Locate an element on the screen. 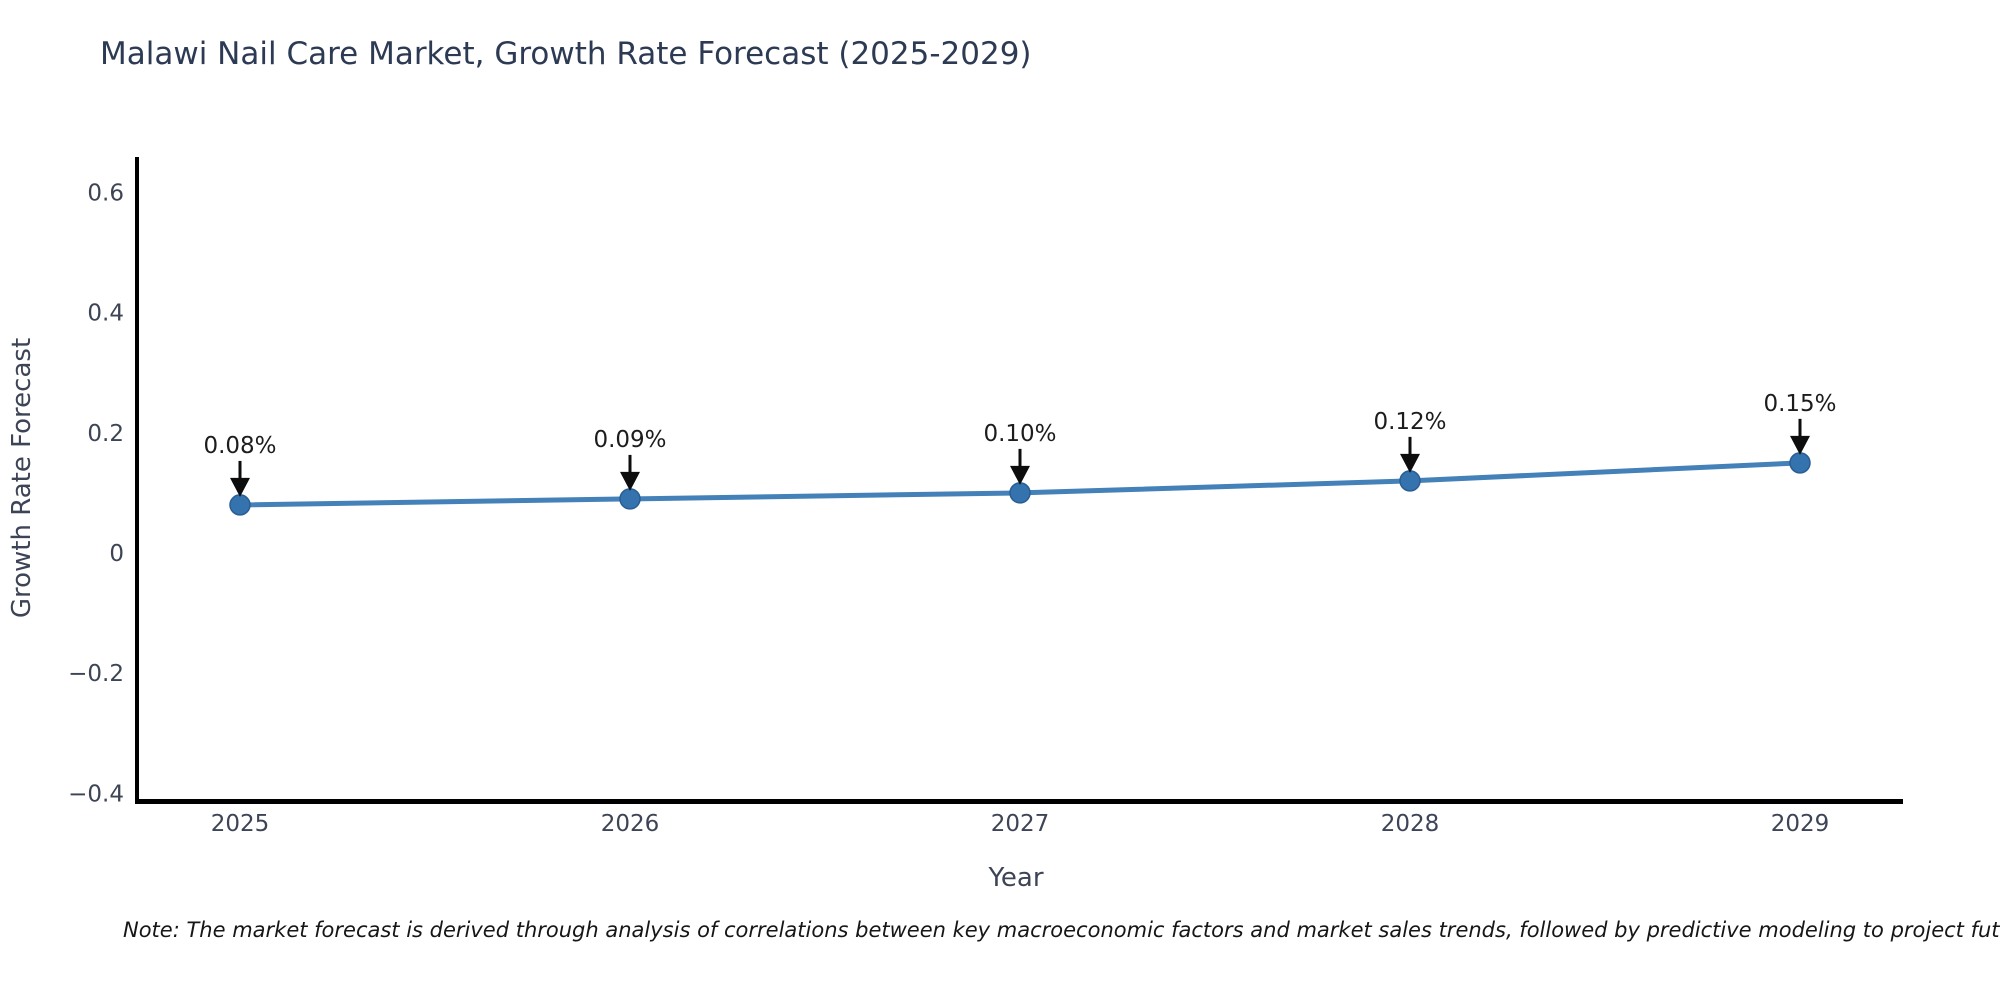 The image size is (2000, 1000). x-tick-label: 2028 is located at coordinates (1410, 824).